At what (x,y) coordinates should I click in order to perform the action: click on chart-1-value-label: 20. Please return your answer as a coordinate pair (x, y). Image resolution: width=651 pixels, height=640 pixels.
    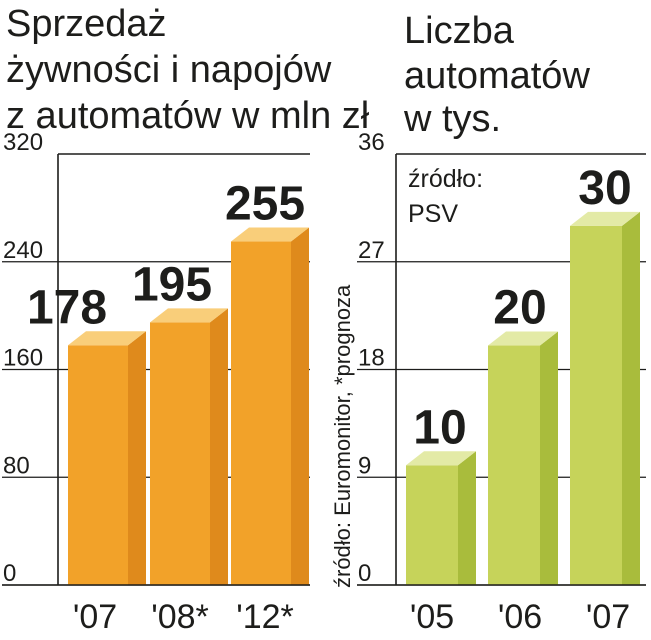
    Looking at the image, I should click on (519, 308).